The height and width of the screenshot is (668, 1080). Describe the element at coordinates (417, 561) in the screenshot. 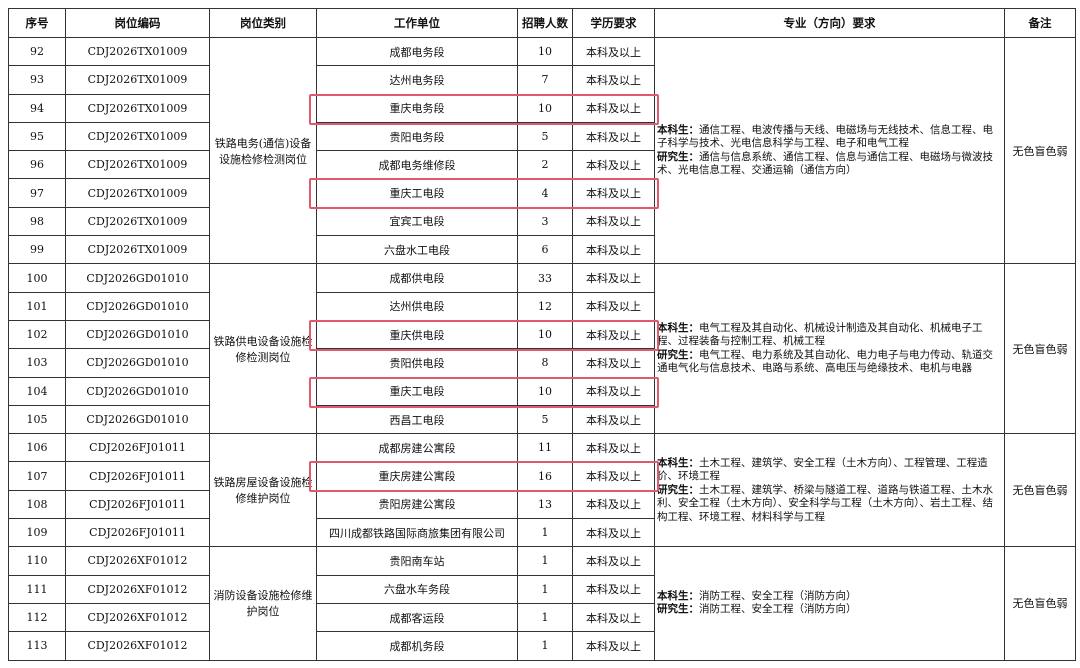

I see `work-unit-text: 贵阳南车站` at that location.